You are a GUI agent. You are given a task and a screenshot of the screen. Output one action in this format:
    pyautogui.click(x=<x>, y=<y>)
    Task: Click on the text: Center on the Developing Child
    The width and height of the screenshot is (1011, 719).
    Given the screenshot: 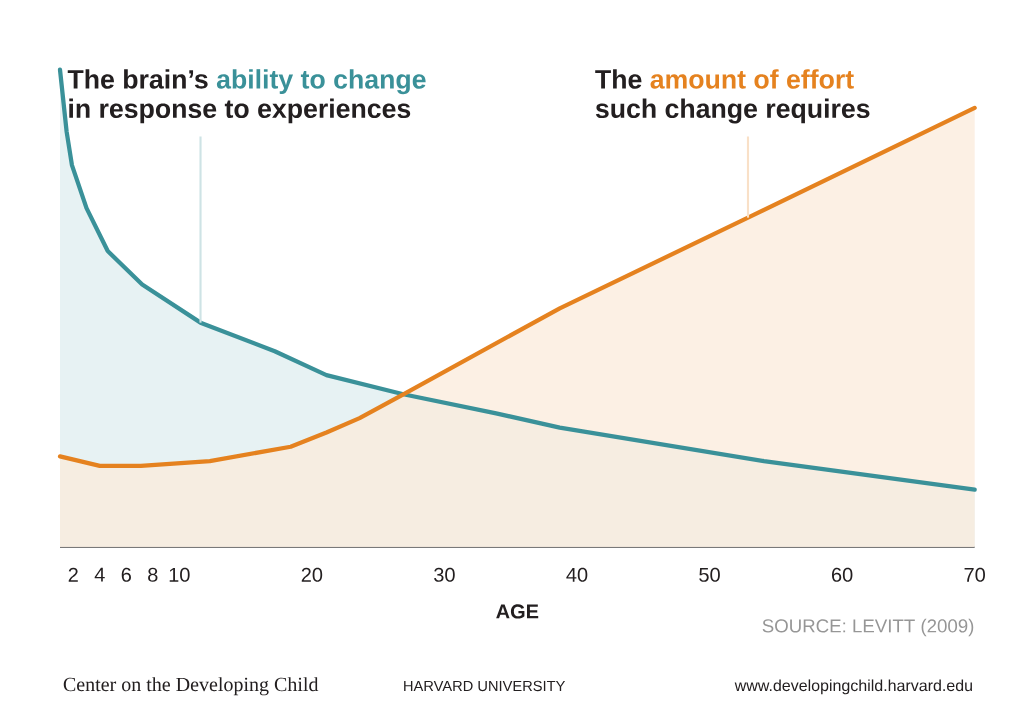 What is the action you would take?
    pyautogui.click(x=191, y=686)
    